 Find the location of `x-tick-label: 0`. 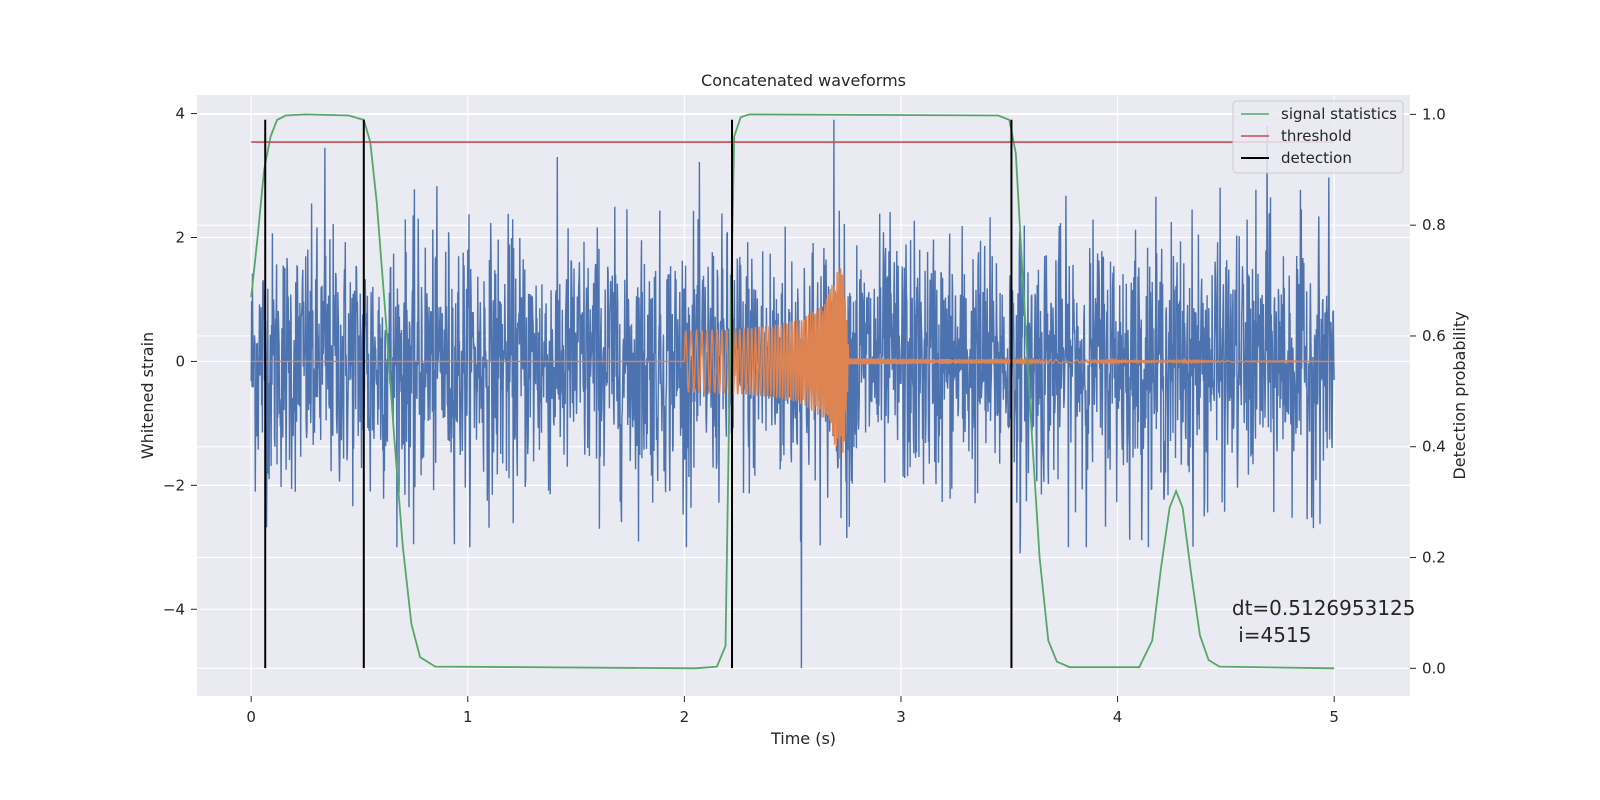

x-tick-label: 0 is located at coordinates (251, 717).